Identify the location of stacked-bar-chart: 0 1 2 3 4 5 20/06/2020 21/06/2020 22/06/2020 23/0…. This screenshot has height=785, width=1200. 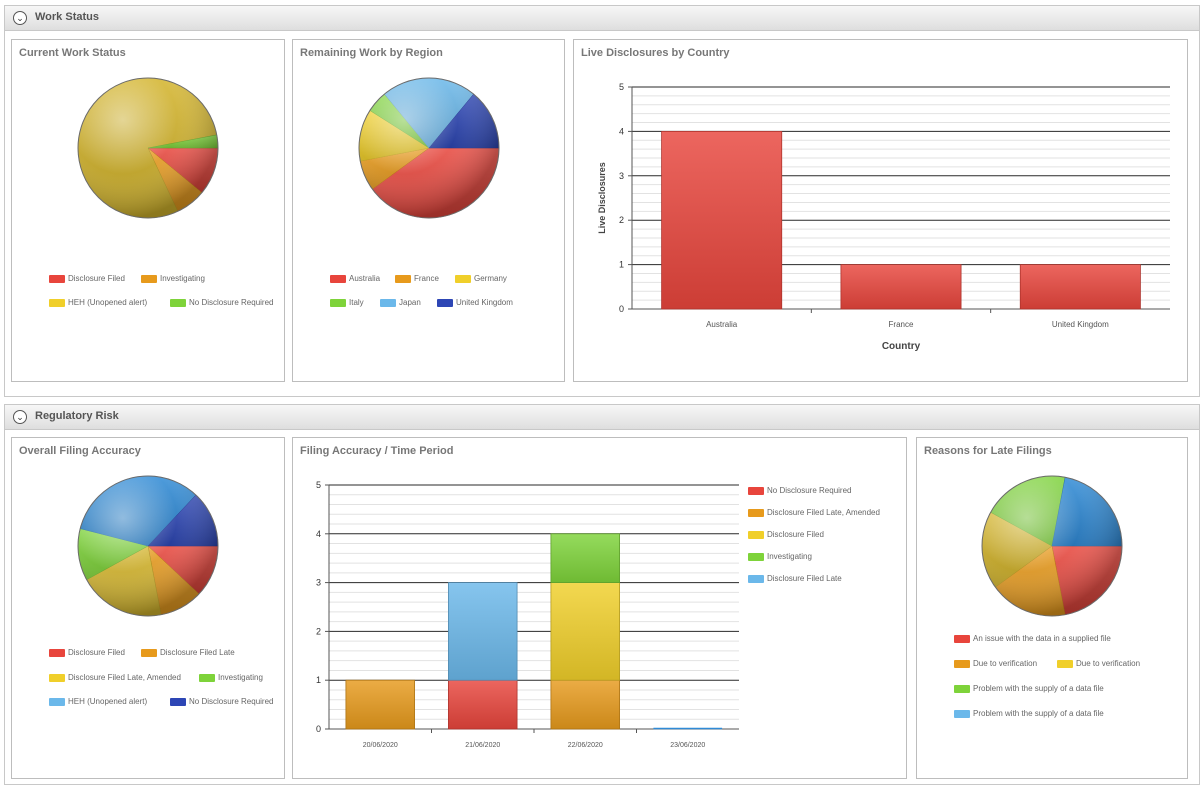
(527, 614).